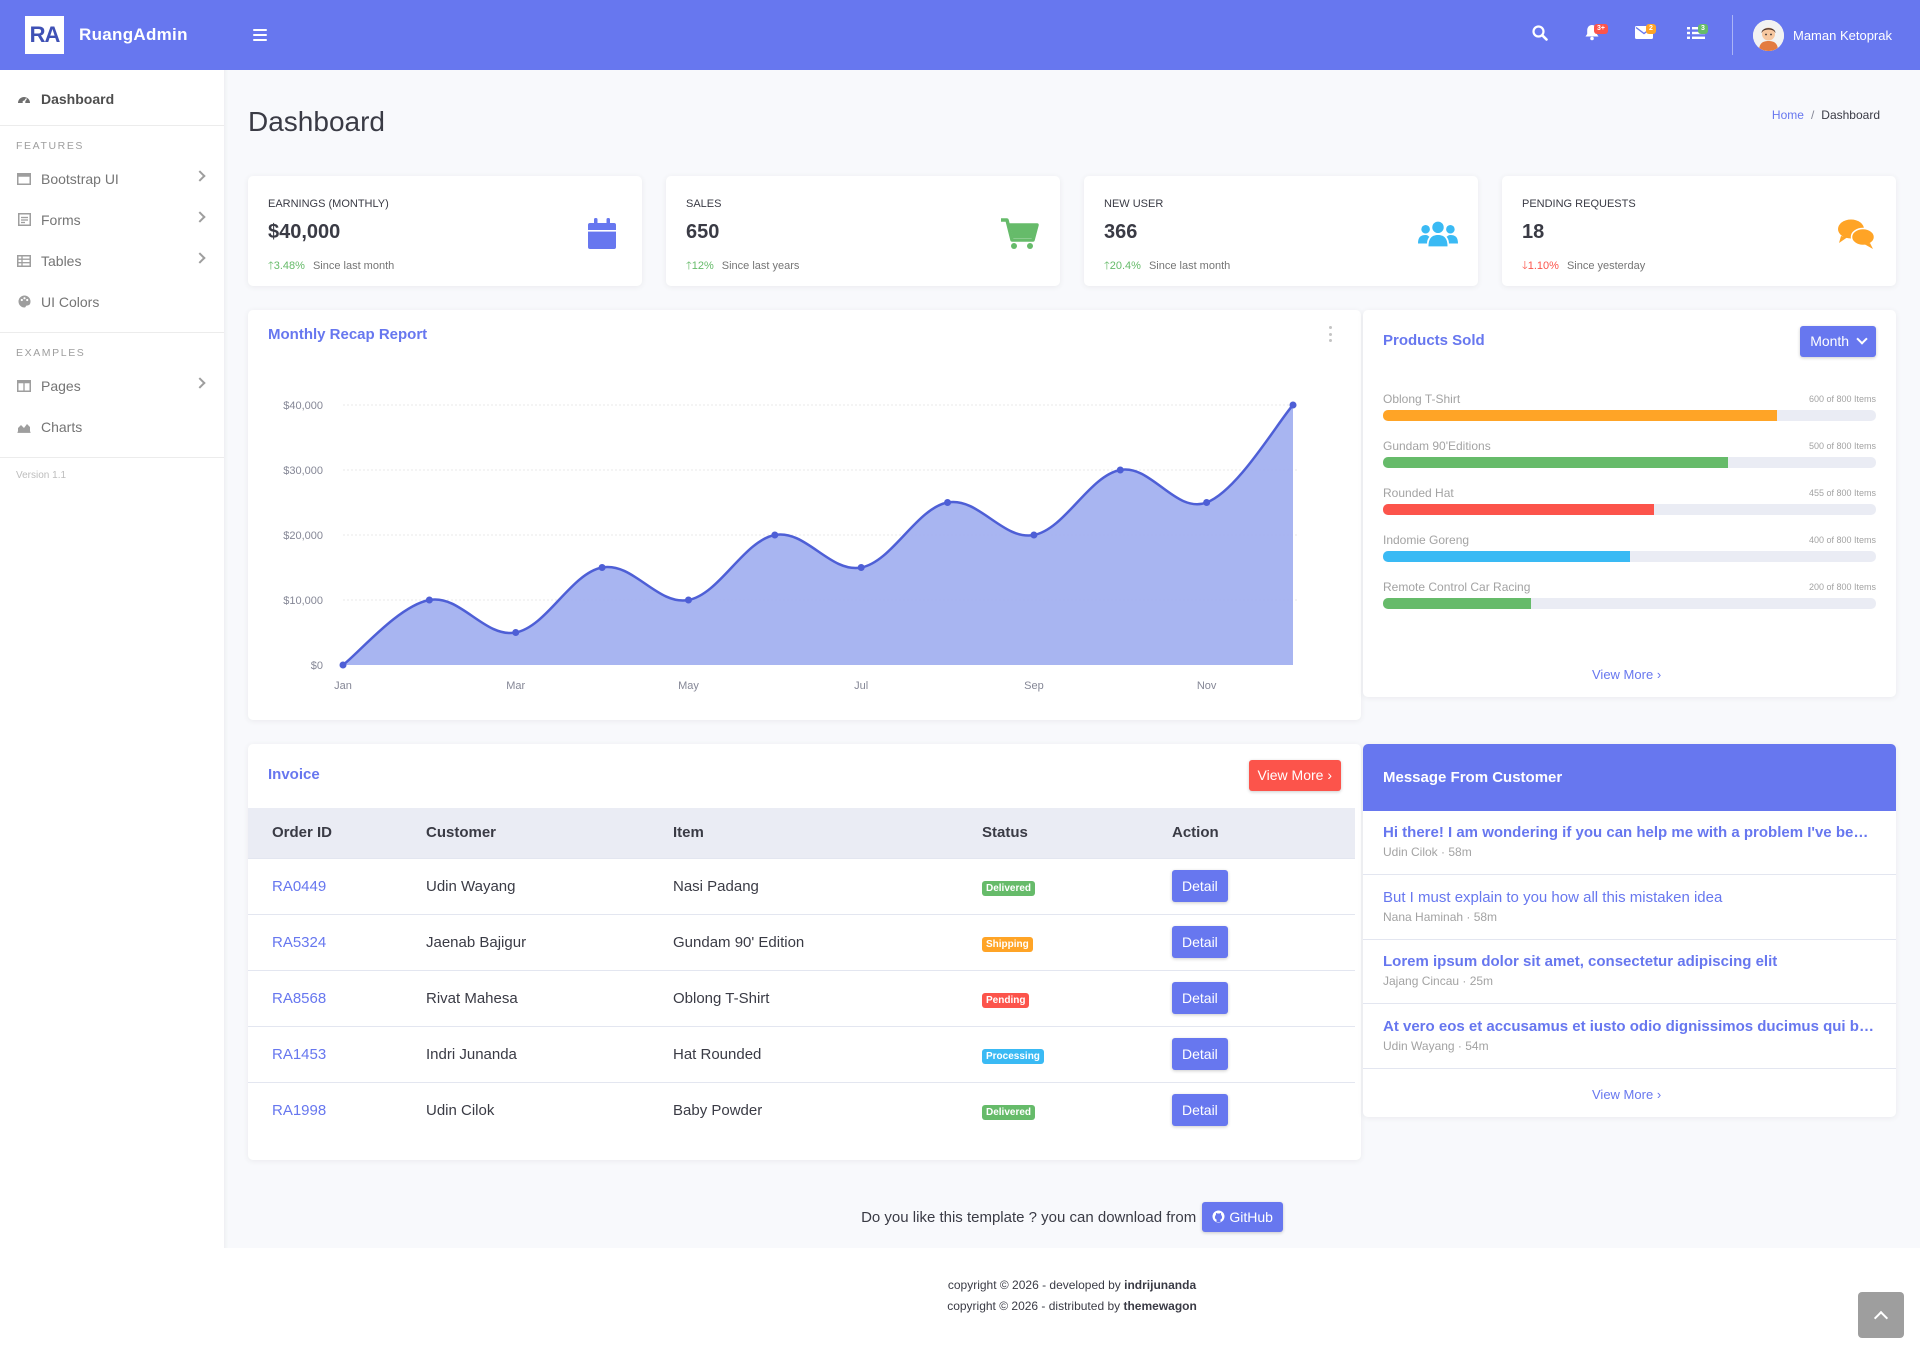 This screenshot has height=1354, width=1920. What do you see at coordinates (801, 833) in the screenshot?
I see `table-header-row: Order ID Customer Item Status Action` at bounding box center [801, 833].